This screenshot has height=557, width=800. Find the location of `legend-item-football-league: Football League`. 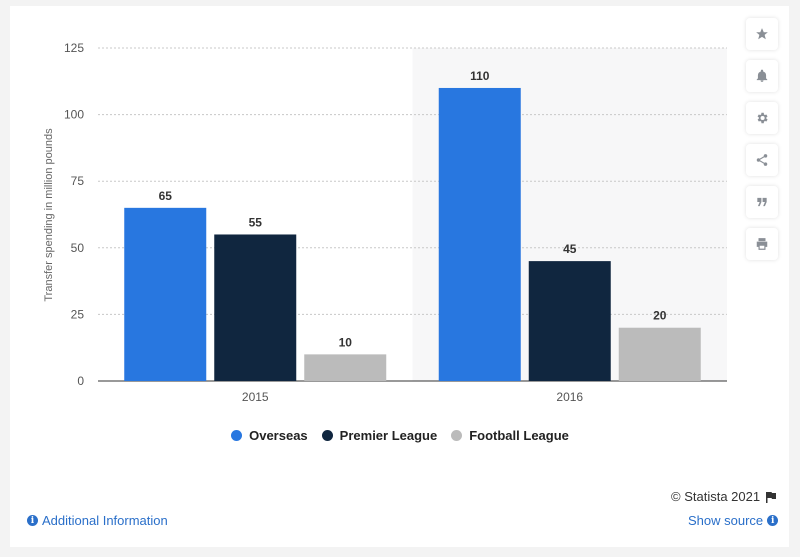

legend-item-football-league: Football League is located at coordinates (510, 435).